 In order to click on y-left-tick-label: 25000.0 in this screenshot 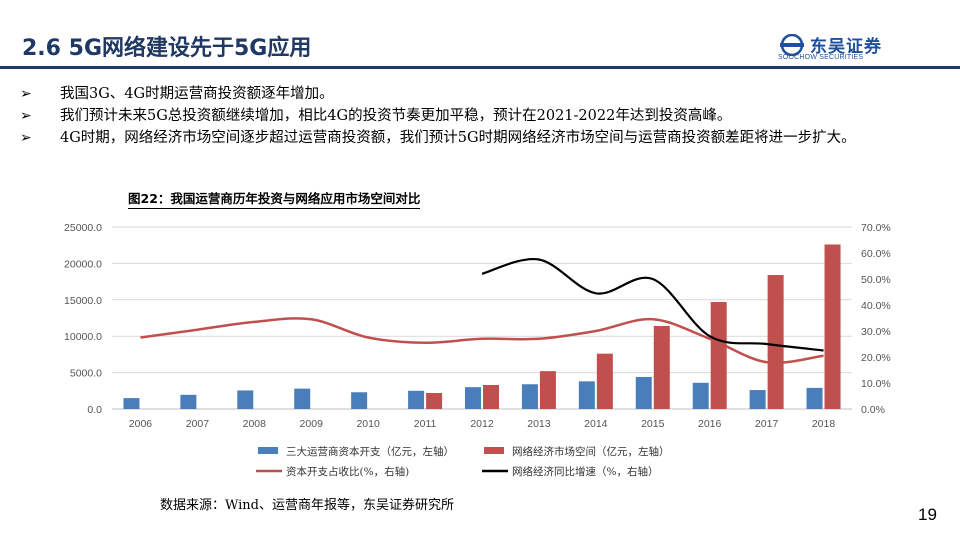, I will do `click(83, 228)`.